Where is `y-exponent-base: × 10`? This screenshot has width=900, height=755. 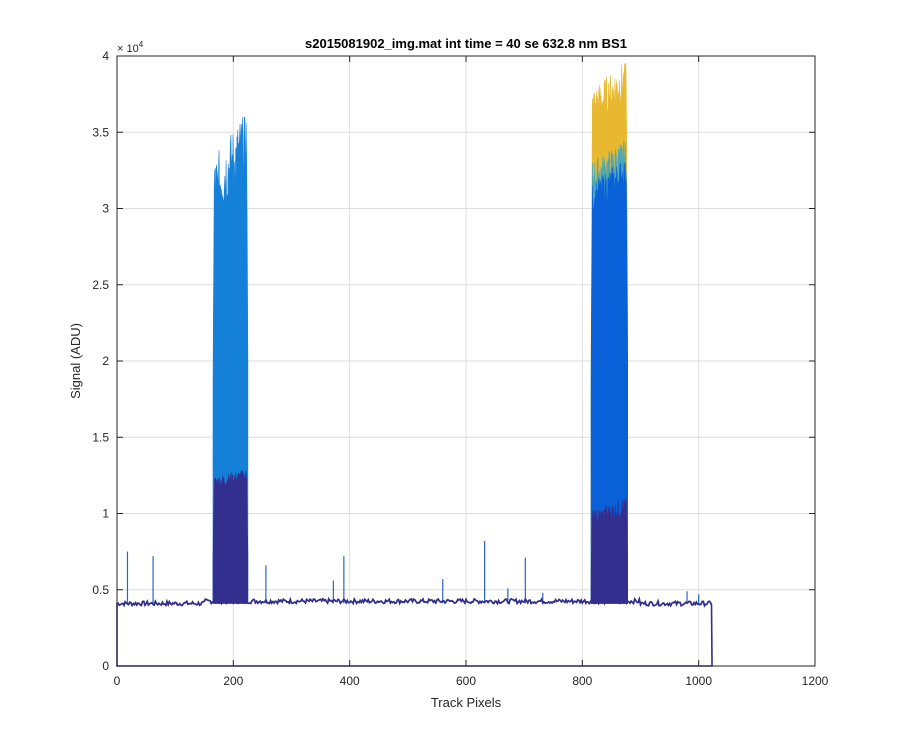
y-exponent-base: × 10 is located at coordinates (128, 49).